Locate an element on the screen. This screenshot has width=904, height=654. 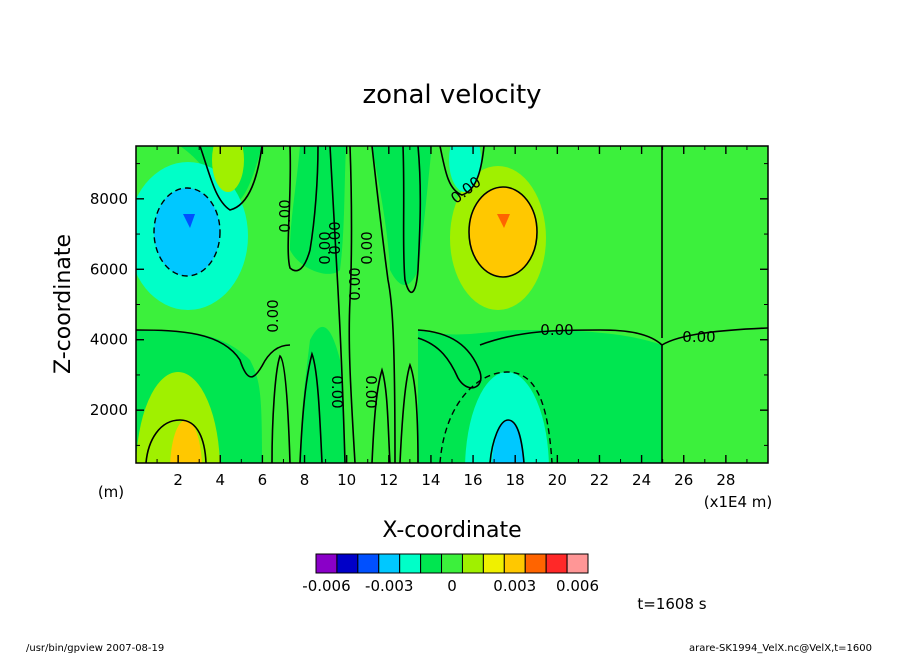
x-tick-label: 2 is located at coordinates (178, 480).